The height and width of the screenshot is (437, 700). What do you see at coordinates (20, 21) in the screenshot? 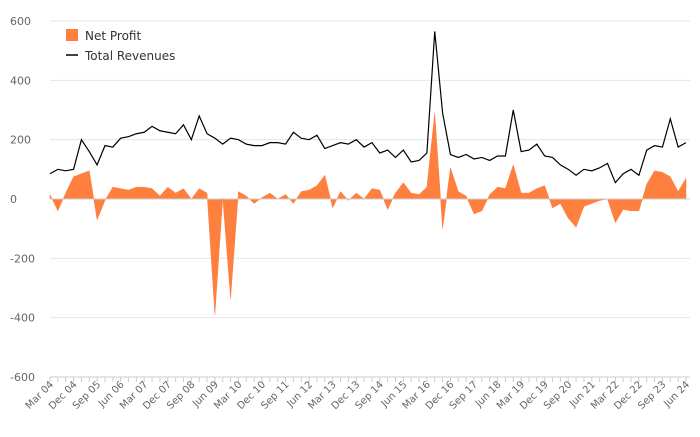
I see `y-tick-label: 600` at bounding box center [20, 21].